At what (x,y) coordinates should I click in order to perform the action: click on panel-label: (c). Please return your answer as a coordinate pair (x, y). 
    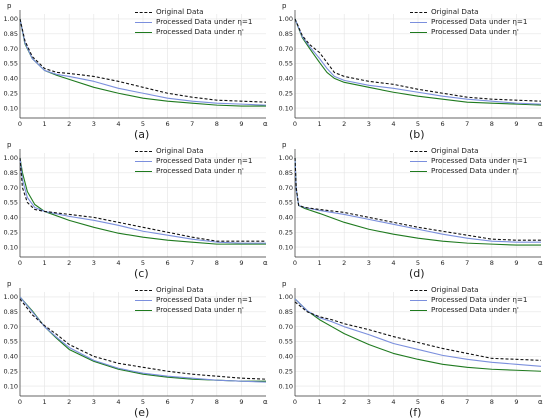
    Looking at the image, I should click on (141, 273).